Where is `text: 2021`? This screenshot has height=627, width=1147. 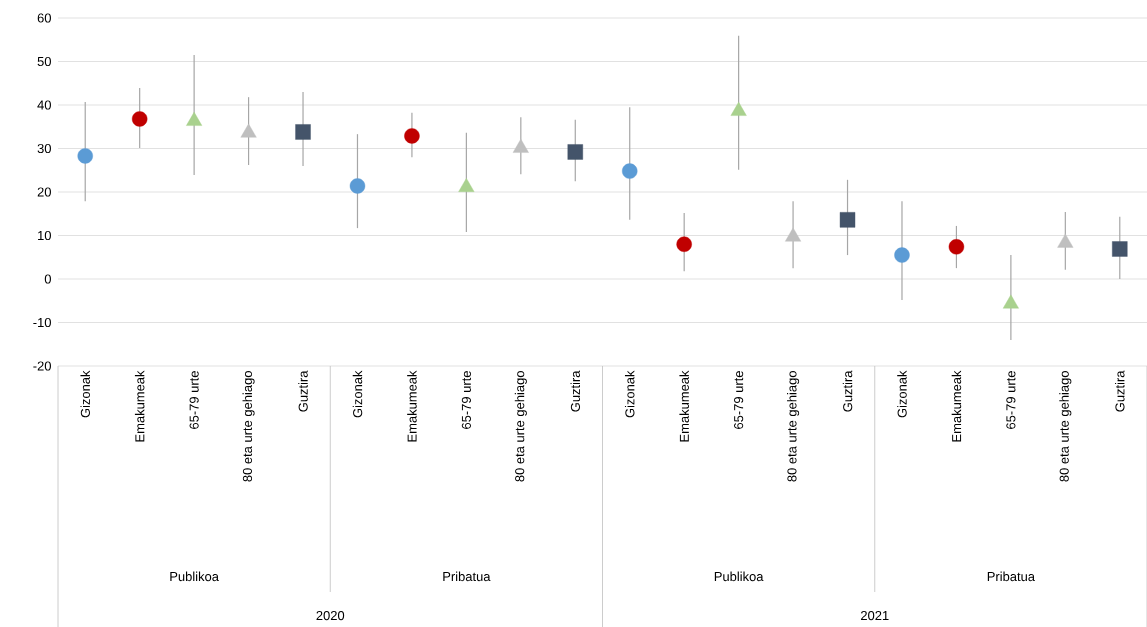
text: 2021 is located at coordinates (875, 615).